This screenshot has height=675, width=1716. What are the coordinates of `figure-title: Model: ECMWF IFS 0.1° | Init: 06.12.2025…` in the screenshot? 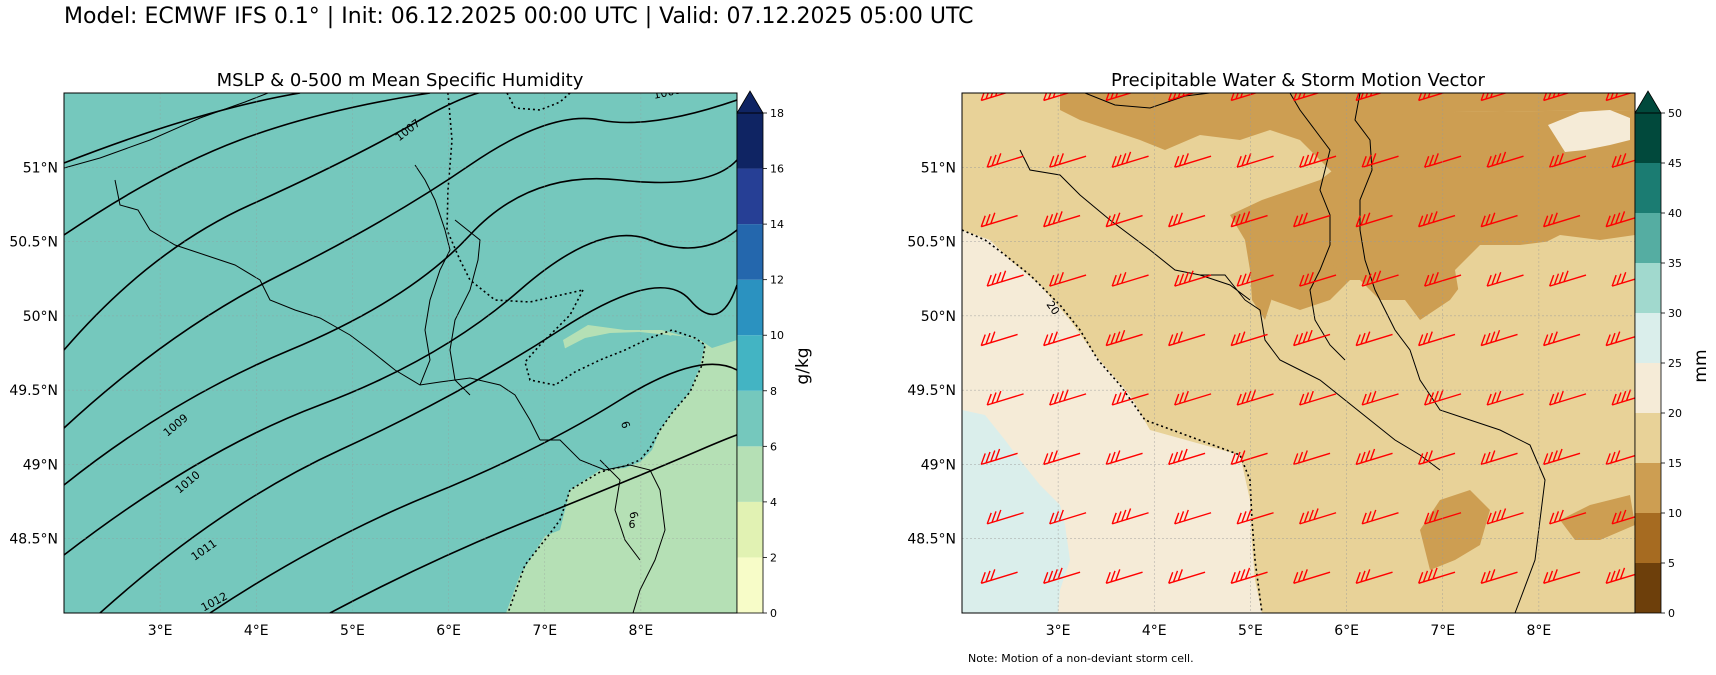 It's located at (519, 16).